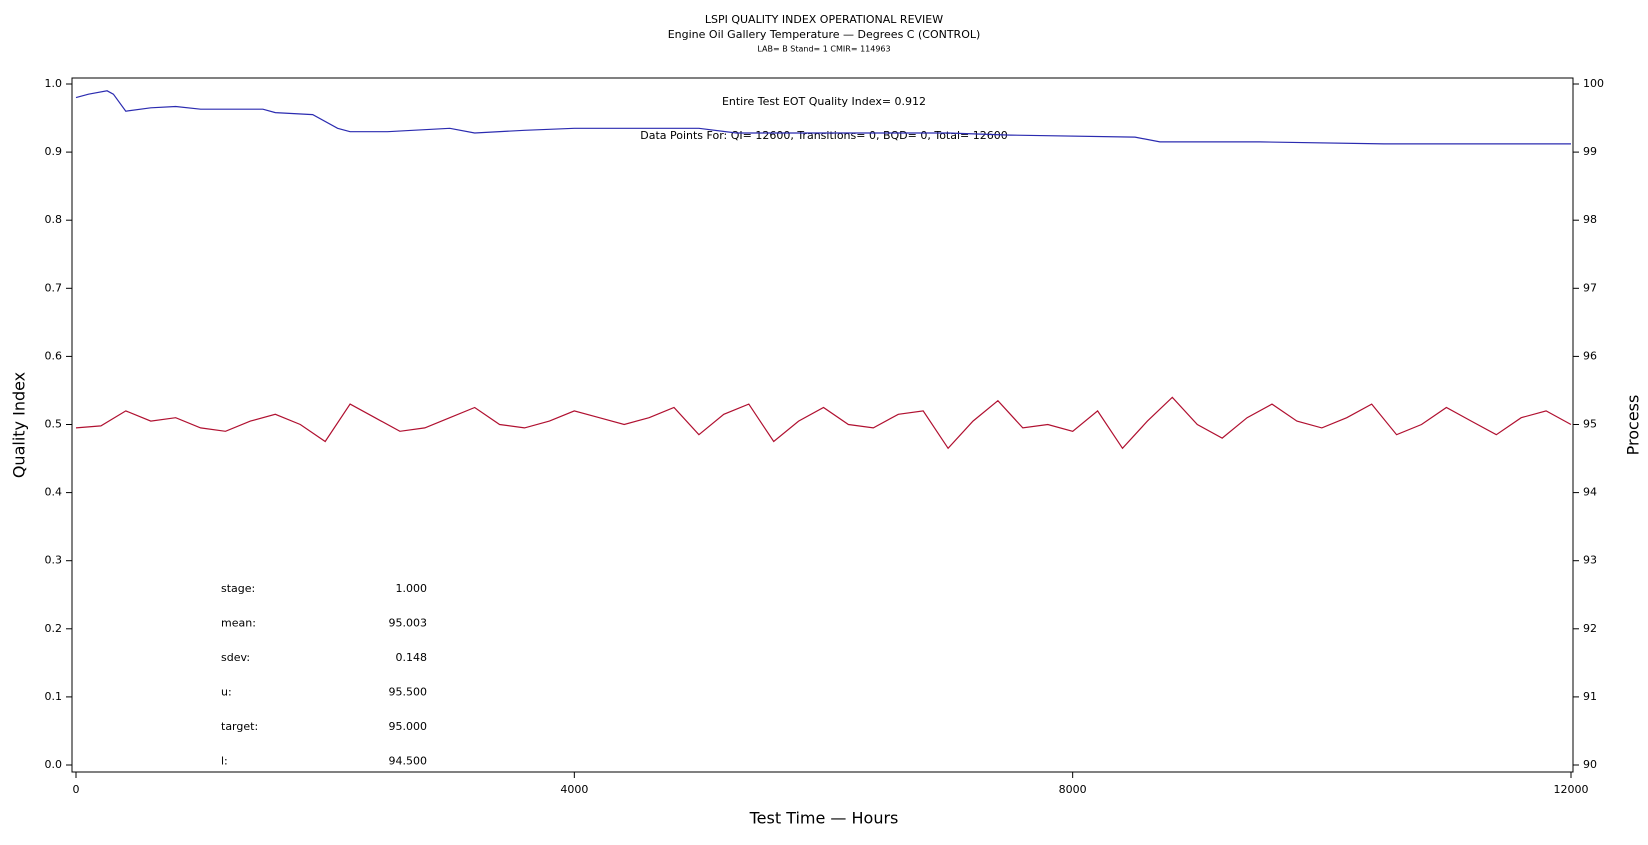 Image resolution: width=1648 pixels, height=845 pixels. Describe the element at coordinates (238, 588) in the screenshot. I see `stat-label: stage:` at that location.